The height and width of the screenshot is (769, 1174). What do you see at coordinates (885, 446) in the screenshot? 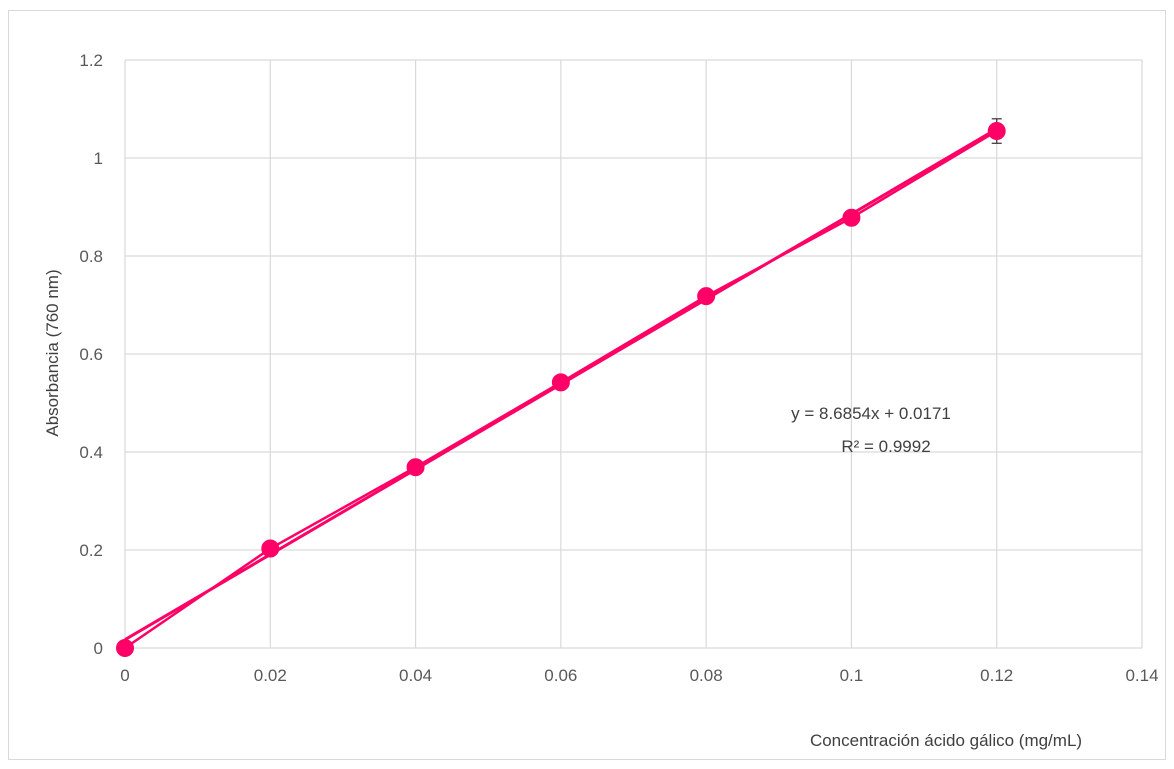
I see `trendline-r-squared: R² = 0.9992` at bounding box center [885, 446].